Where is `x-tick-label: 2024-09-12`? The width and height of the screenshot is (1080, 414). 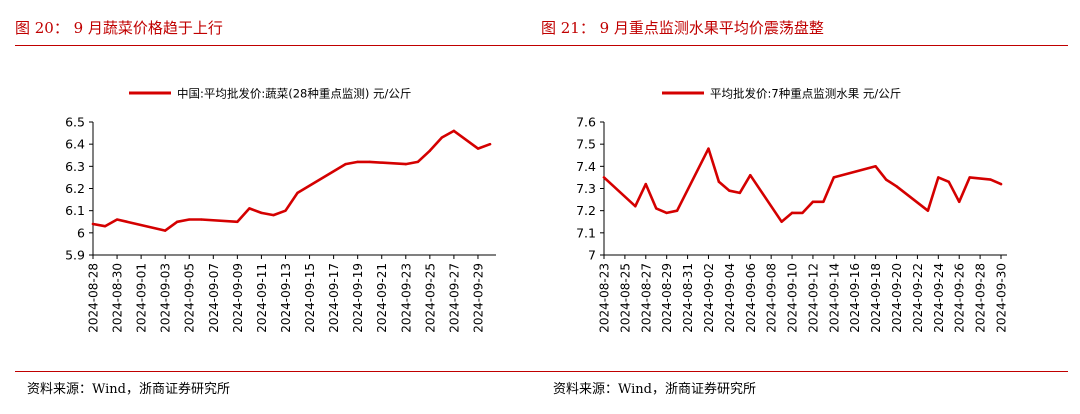
x-tick-label: 2024-09-12 is located at coordinates (813, 298).